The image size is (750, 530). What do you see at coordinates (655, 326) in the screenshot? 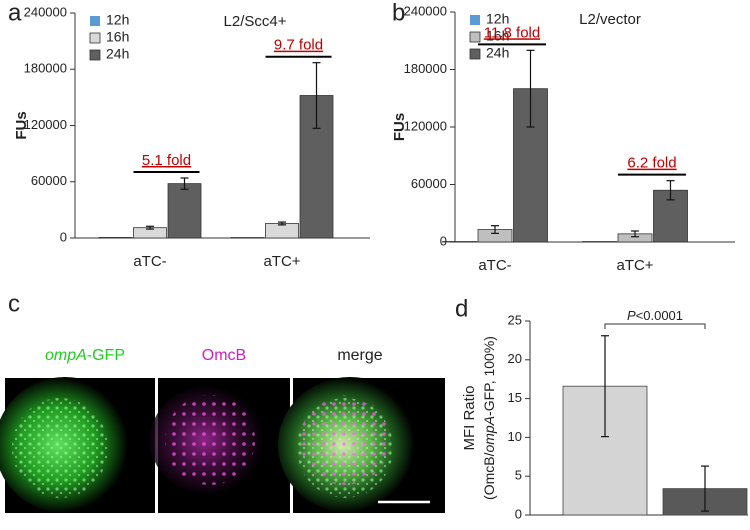
I see `significance-bracket` at bounding box center [655, 326].